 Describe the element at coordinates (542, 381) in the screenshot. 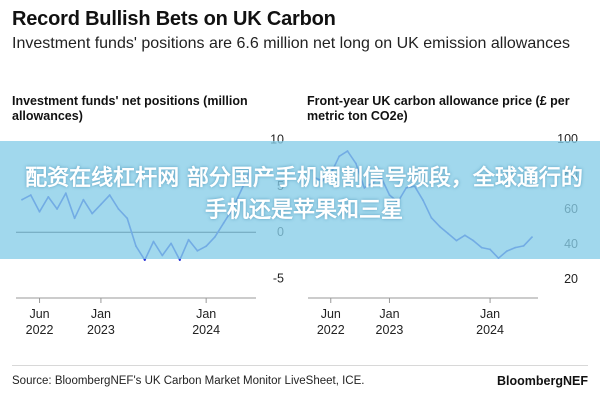

I see `brand-logo: BloombergNEF` at that location.